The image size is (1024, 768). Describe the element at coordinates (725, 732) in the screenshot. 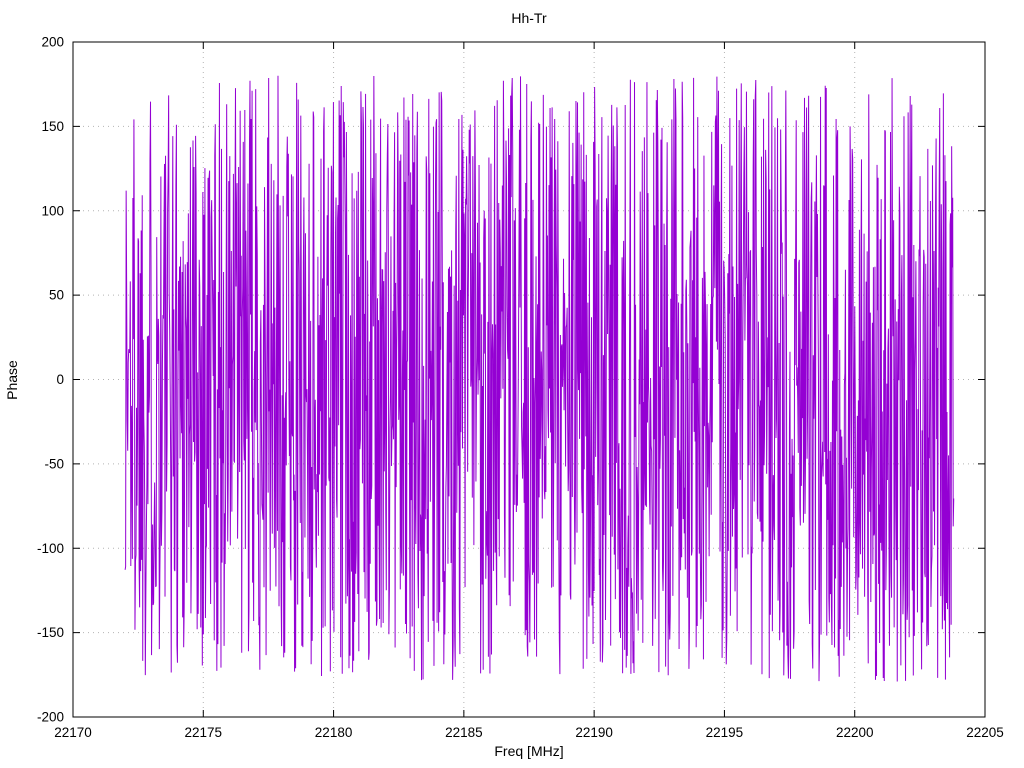

I see `x-tick-label: 22195` at that location.